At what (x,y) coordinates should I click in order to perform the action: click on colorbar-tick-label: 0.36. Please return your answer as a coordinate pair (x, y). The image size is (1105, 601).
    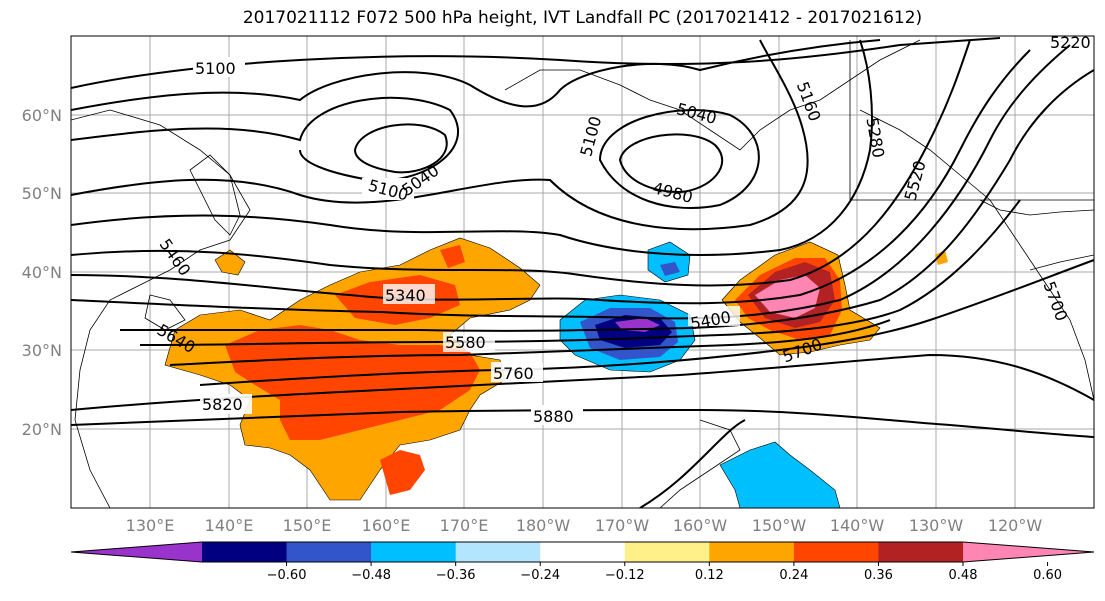
    Looking at the image, I should click on (878, 575).